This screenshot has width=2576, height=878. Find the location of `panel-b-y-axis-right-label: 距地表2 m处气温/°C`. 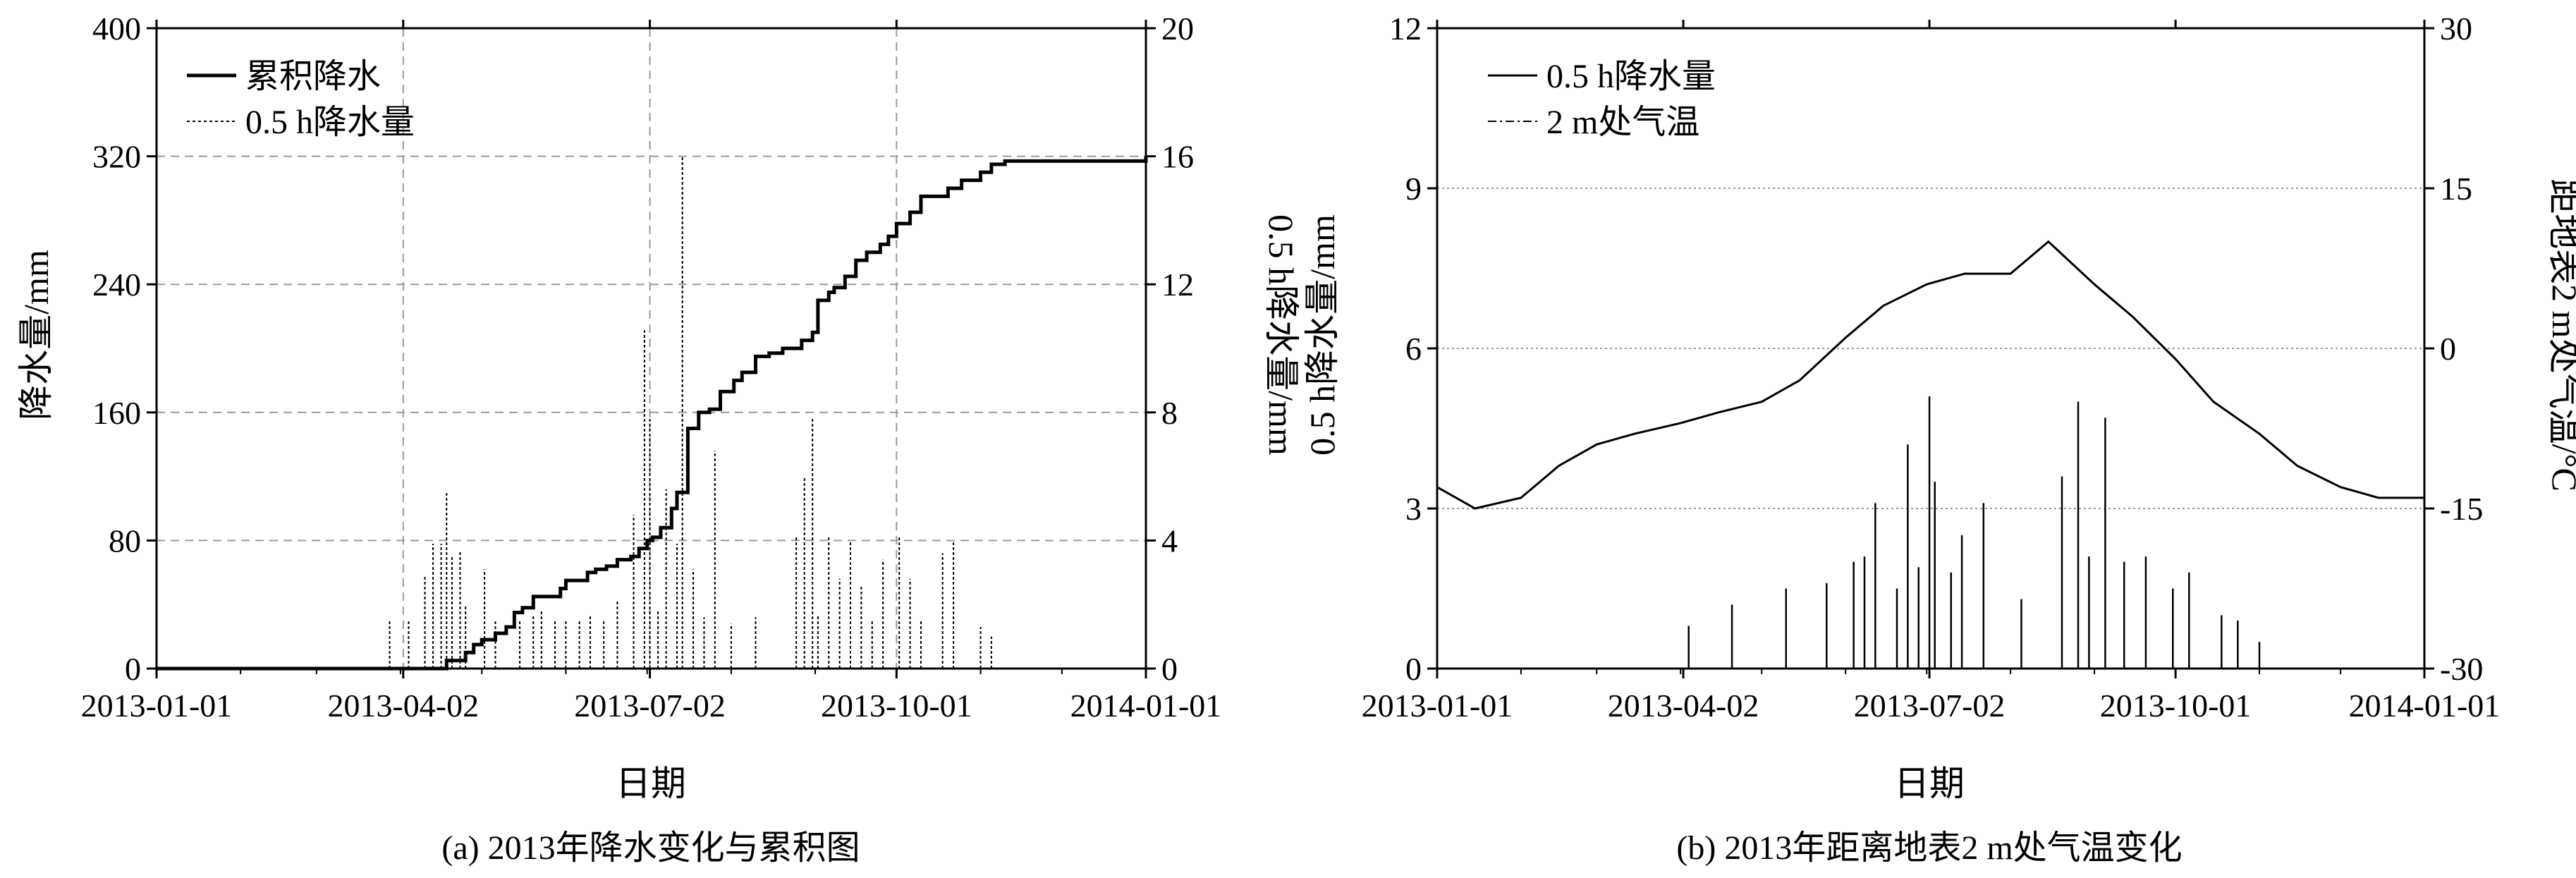

panel-b-y-axis-right-label: 距地表2 m处气温/°C is located at coordinates (2561, 335).